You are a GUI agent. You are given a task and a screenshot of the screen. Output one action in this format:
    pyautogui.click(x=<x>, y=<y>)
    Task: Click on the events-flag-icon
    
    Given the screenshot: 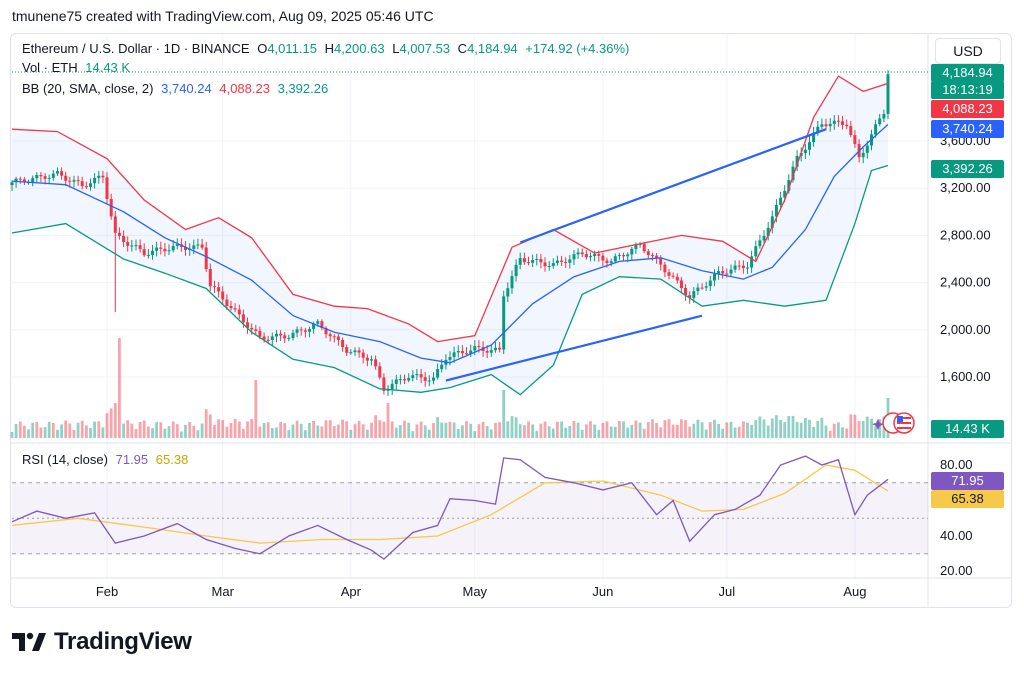 What is the action you would take?
    pyautogui.click(x=896, y=423)
    